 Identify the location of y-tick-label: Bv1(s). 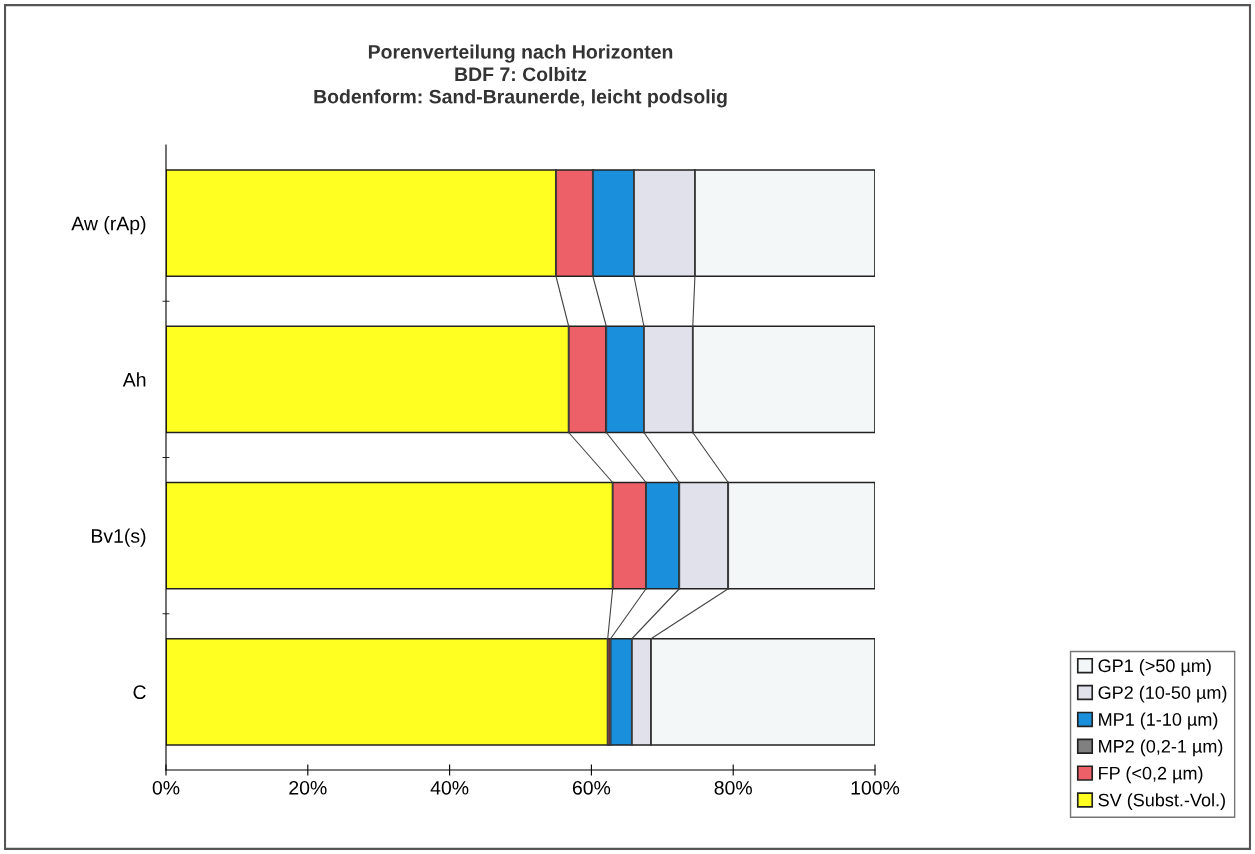
(118, 537).